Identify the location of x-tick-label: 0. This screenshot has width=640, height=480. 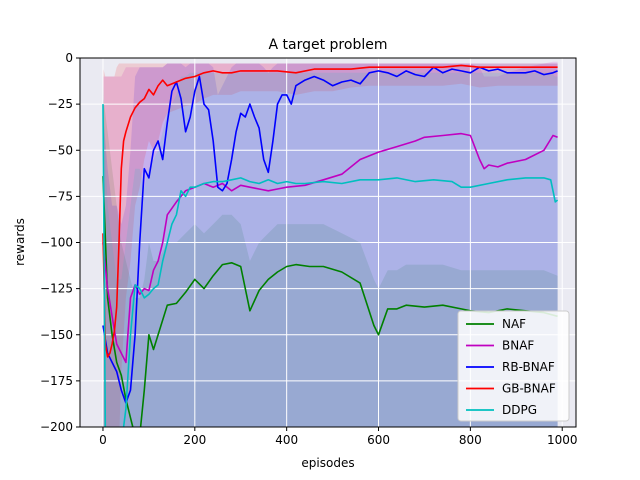
(103, 440).